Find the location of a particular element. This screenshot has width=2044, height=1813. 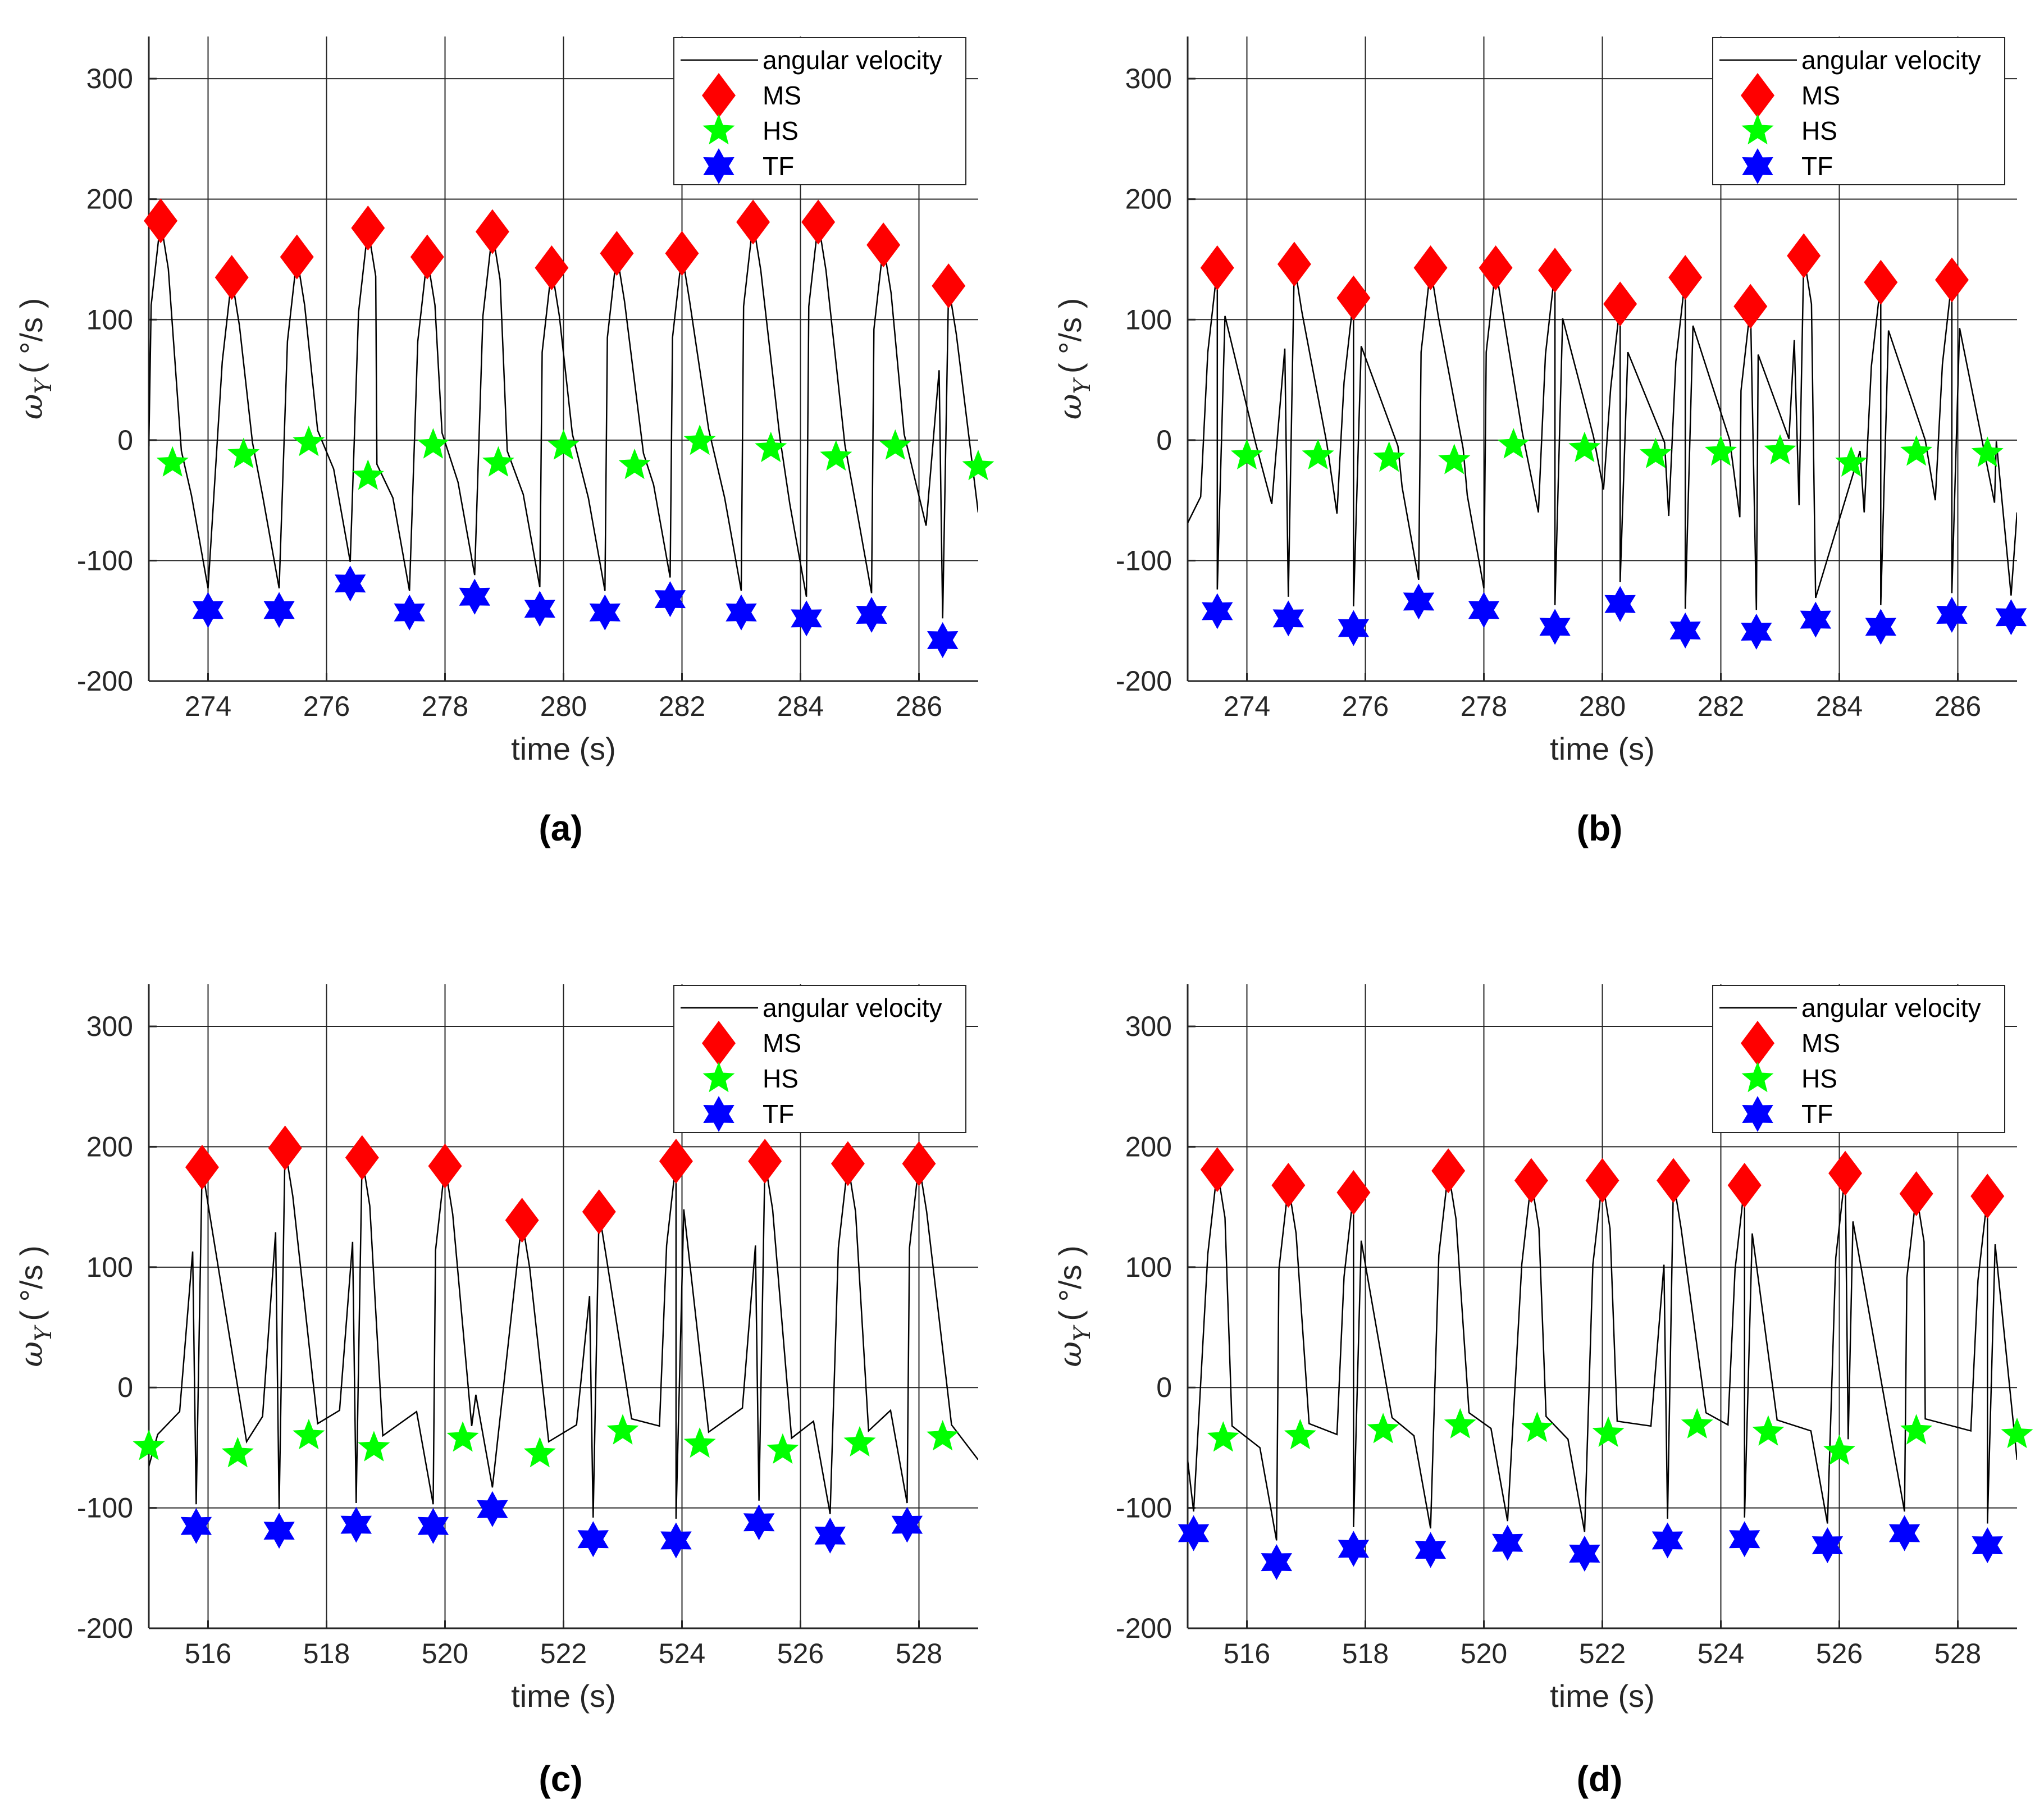

angular-velocity-line is located at coordinates (1603, 1356).